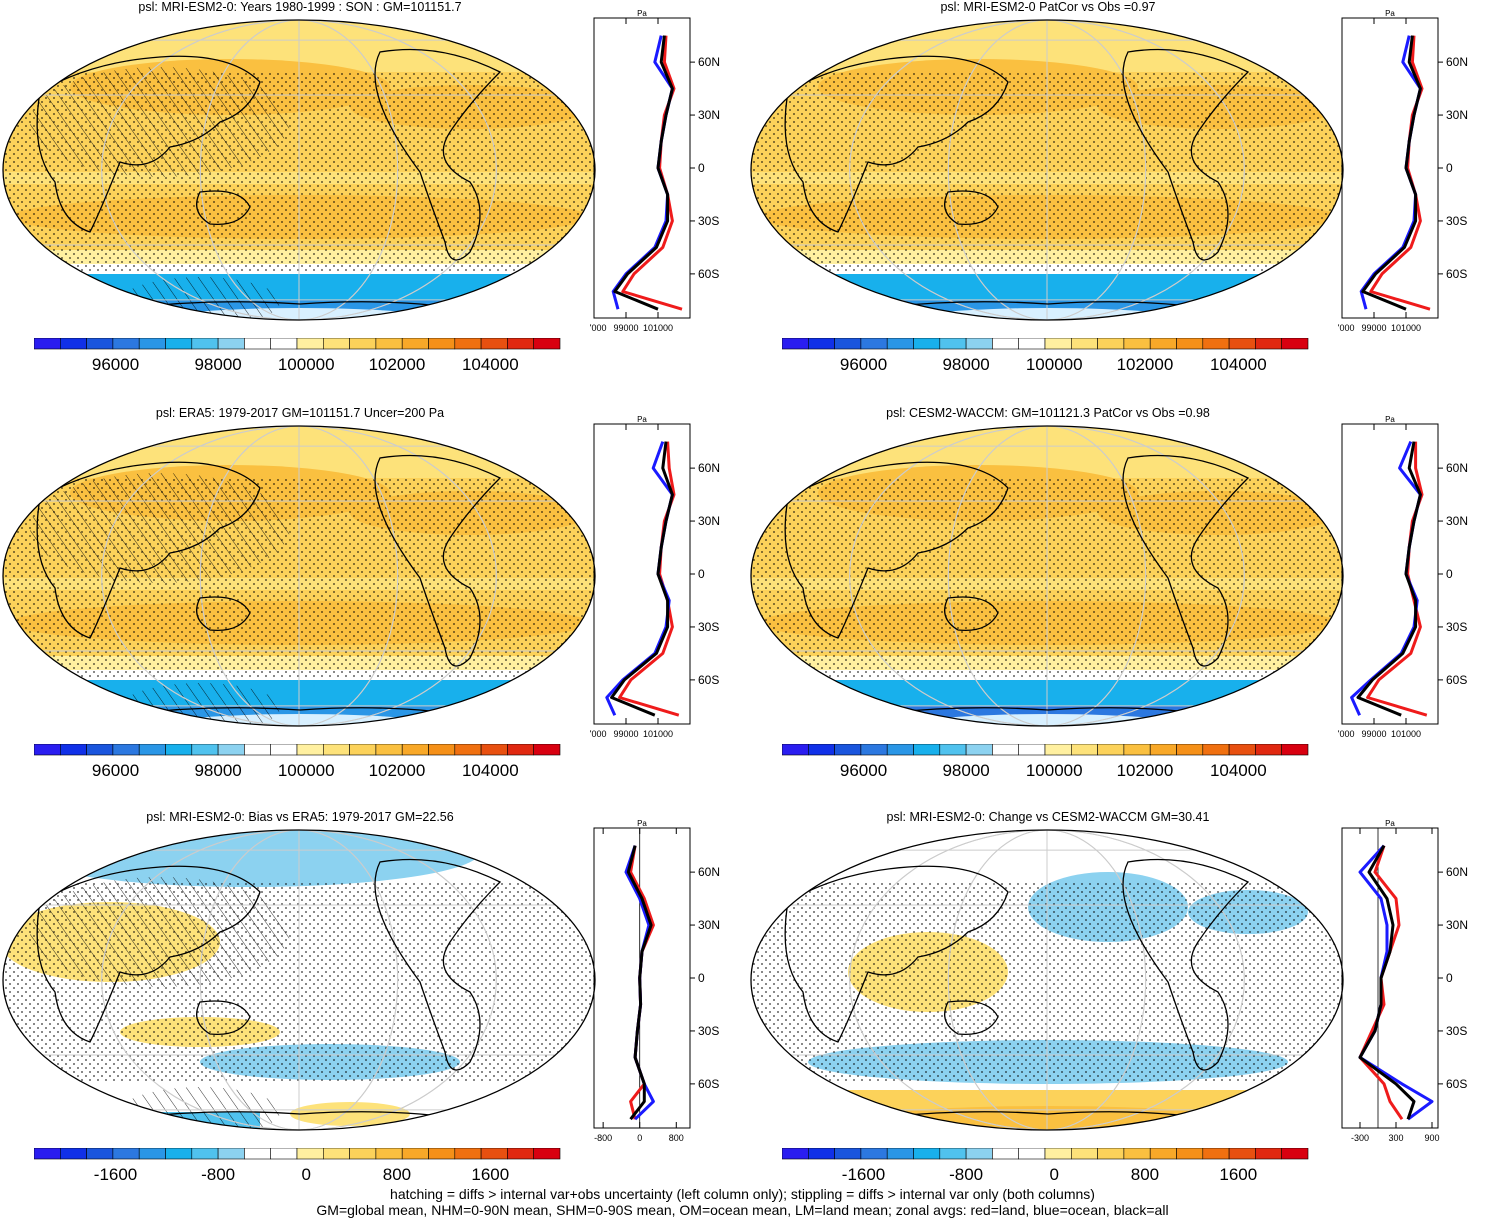 The image size is (1485, 1218). What do you see at coordinates (115, 1174) in the screenshot?
I see `colorbar-tick-label: -1600` at bounding box center [115, 1174].